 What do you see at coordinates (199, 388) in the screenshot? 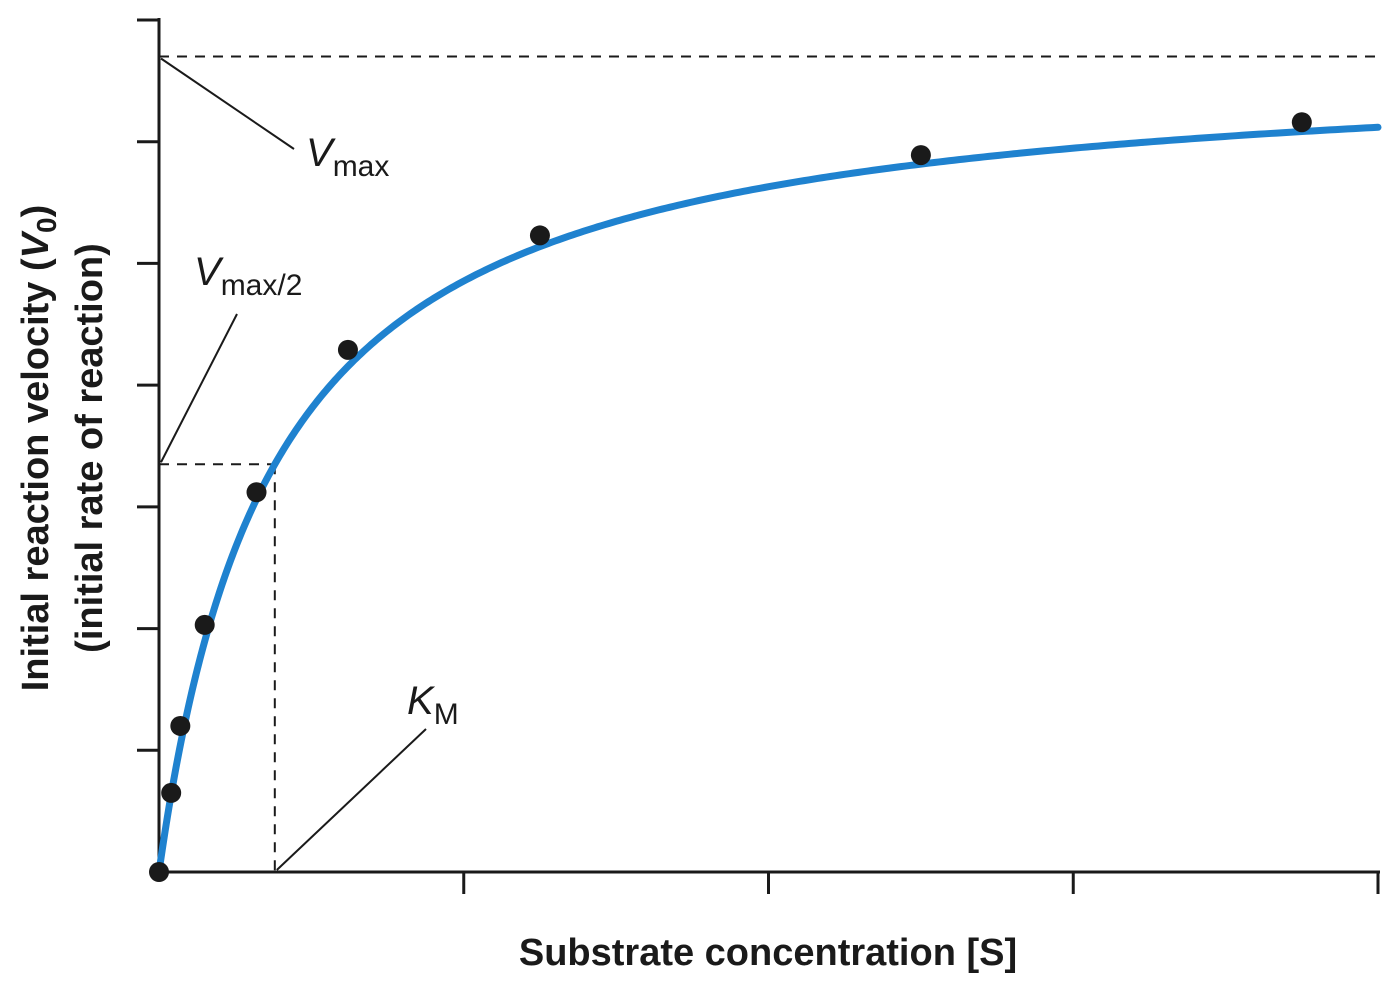
I see `vmax-half-leader-line` at bounding box center [199, 388].